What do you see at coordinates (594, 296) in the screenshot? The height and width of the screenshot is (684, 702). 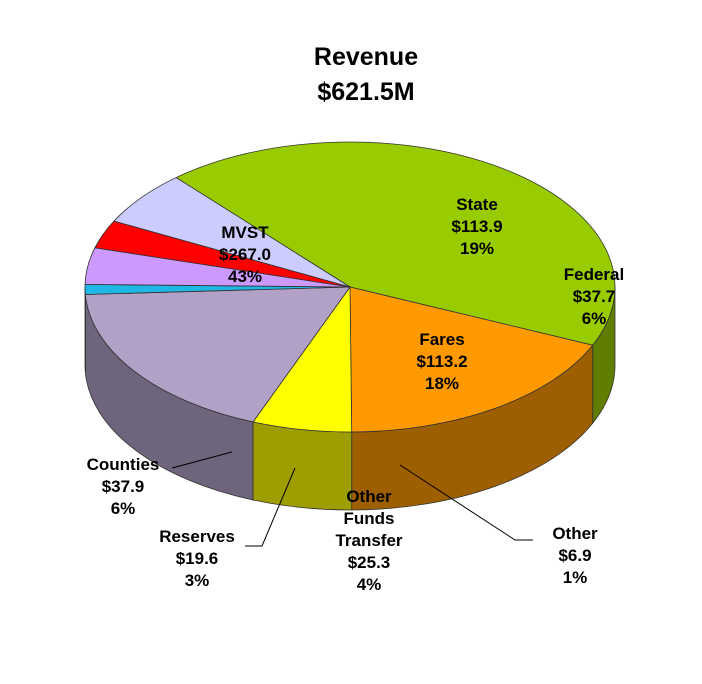 I see `slice-label-2: Federal $37.7 6%` at bounding box center [594, 296].